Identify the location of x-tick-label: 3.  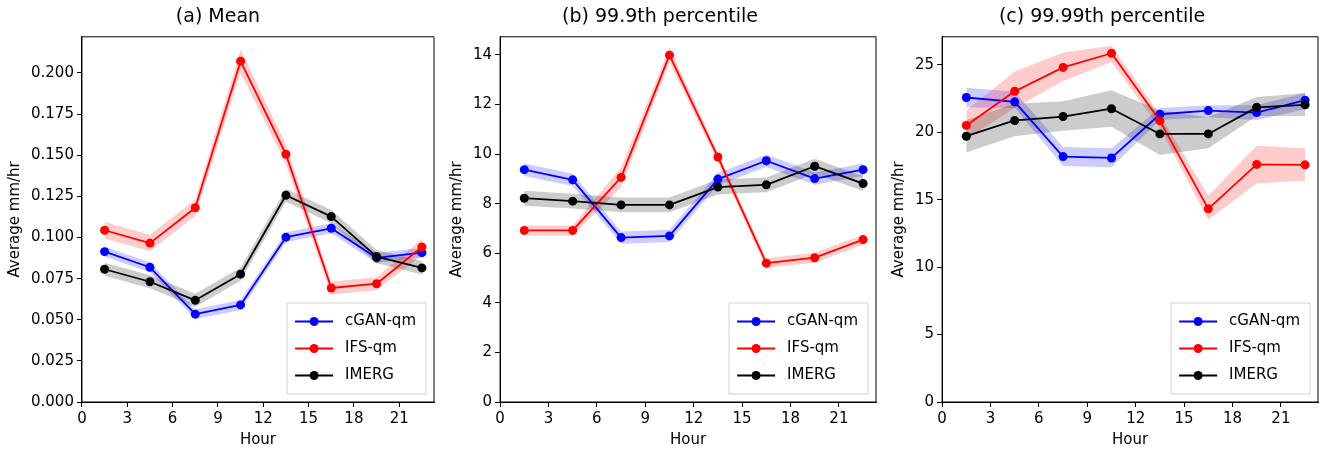
(127, 417).